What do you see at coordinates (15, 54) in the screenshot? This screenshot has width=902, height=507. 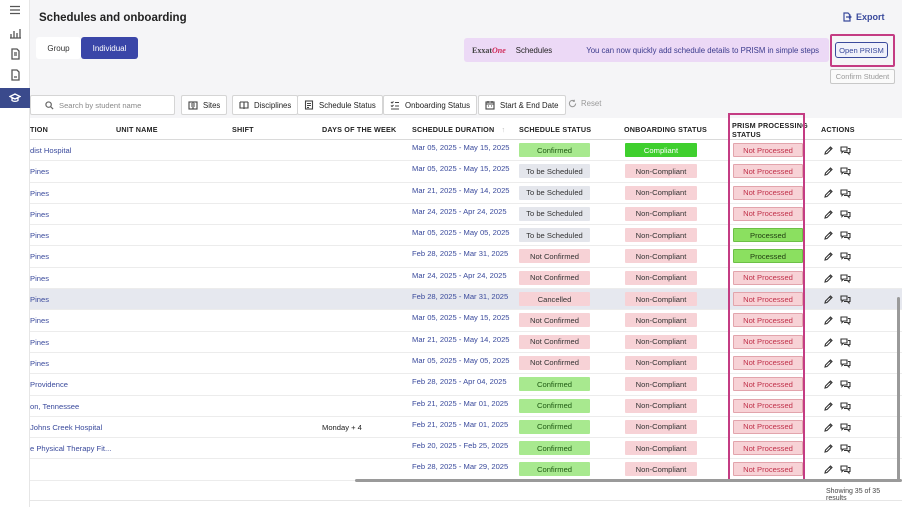 I see `document-icon` at bounding box center [15, 54].